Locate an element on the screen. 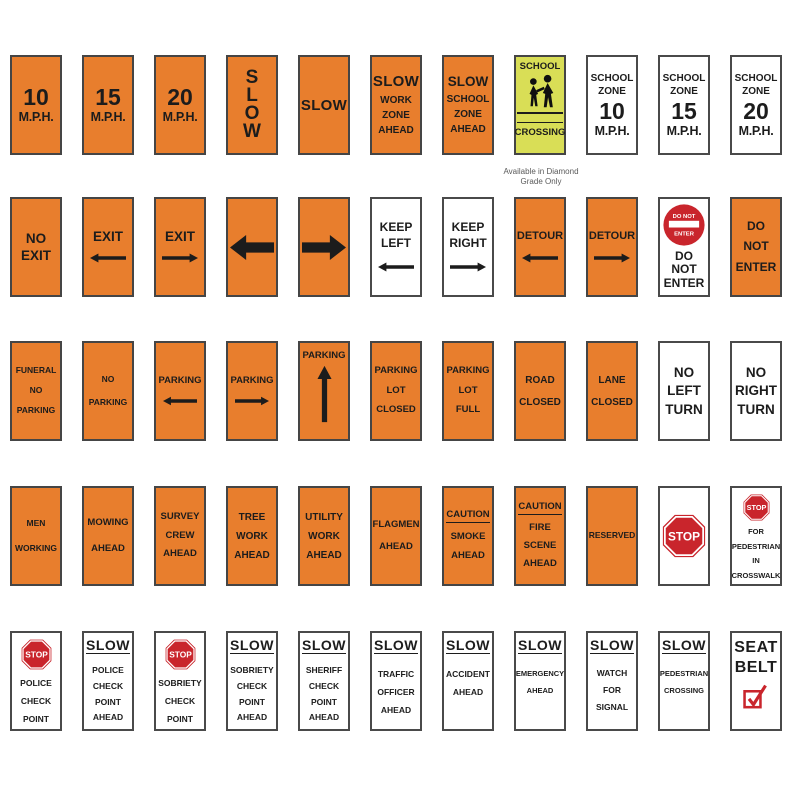 The height and width of the screenshot is (791, 791). sign-slow-accident-ahead: SLOW ACCIDENT AHEAD is located at coordinates (468, 681).